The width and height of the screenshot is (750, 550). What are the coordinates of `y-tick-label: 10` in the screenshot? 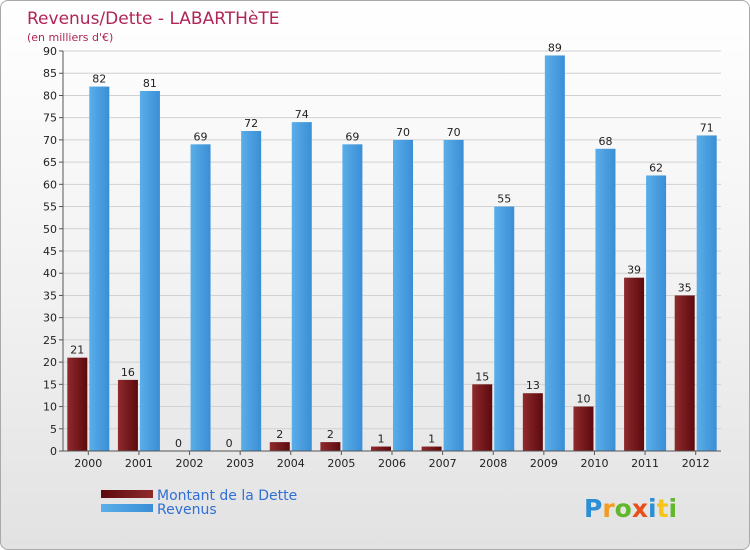 It's located at (50, 407).